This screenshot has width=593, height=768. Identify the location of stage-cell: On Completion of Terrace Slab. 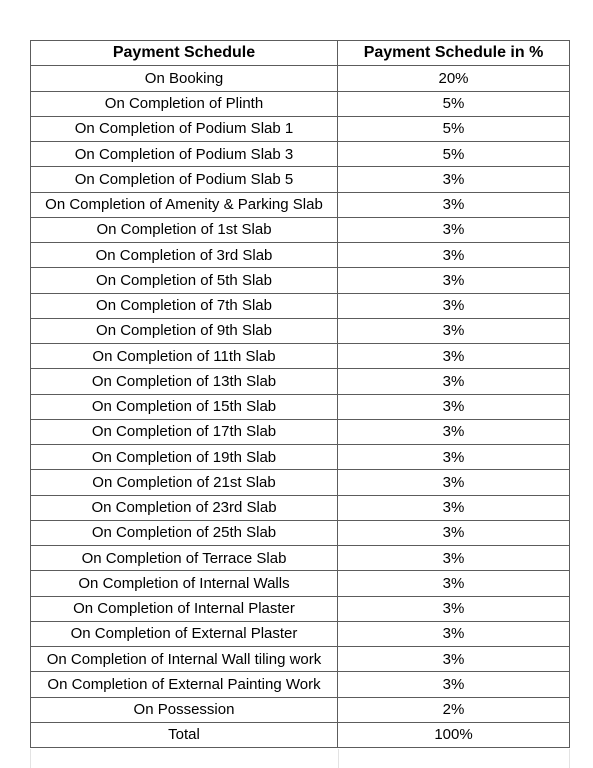
(184, 558).